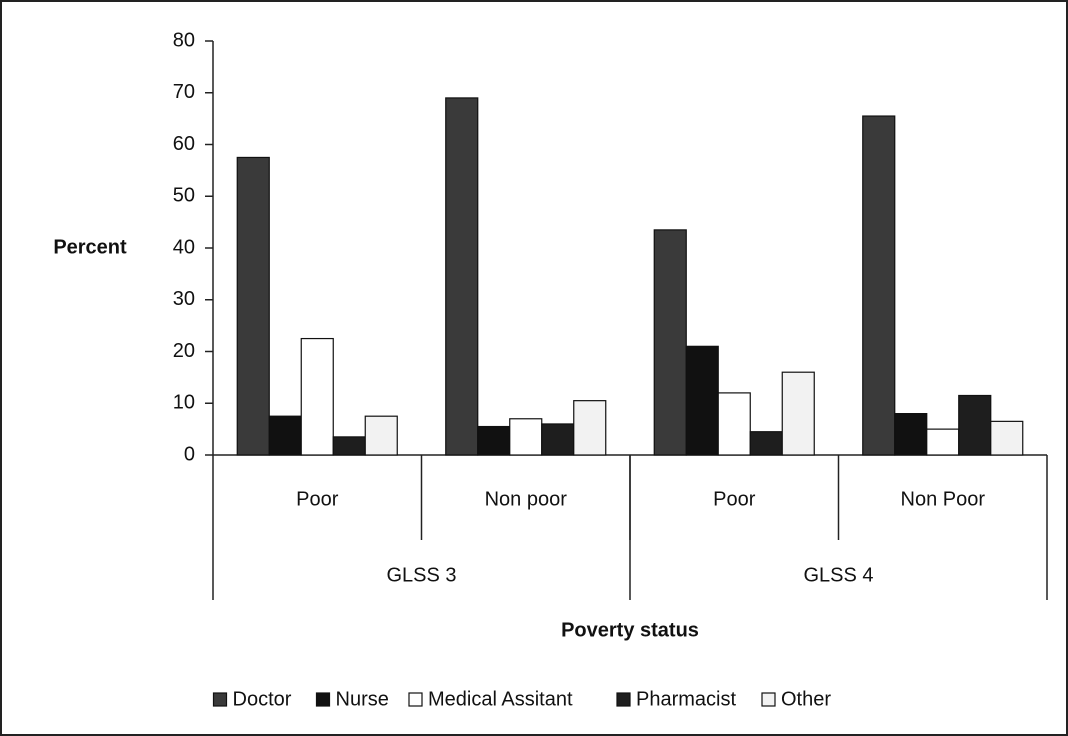 The image size is (1068, 736). What do you see at coordinates (184, 403) in the screenshot?
I see `y-tick-label: 10` at bounding box center [184, 403].